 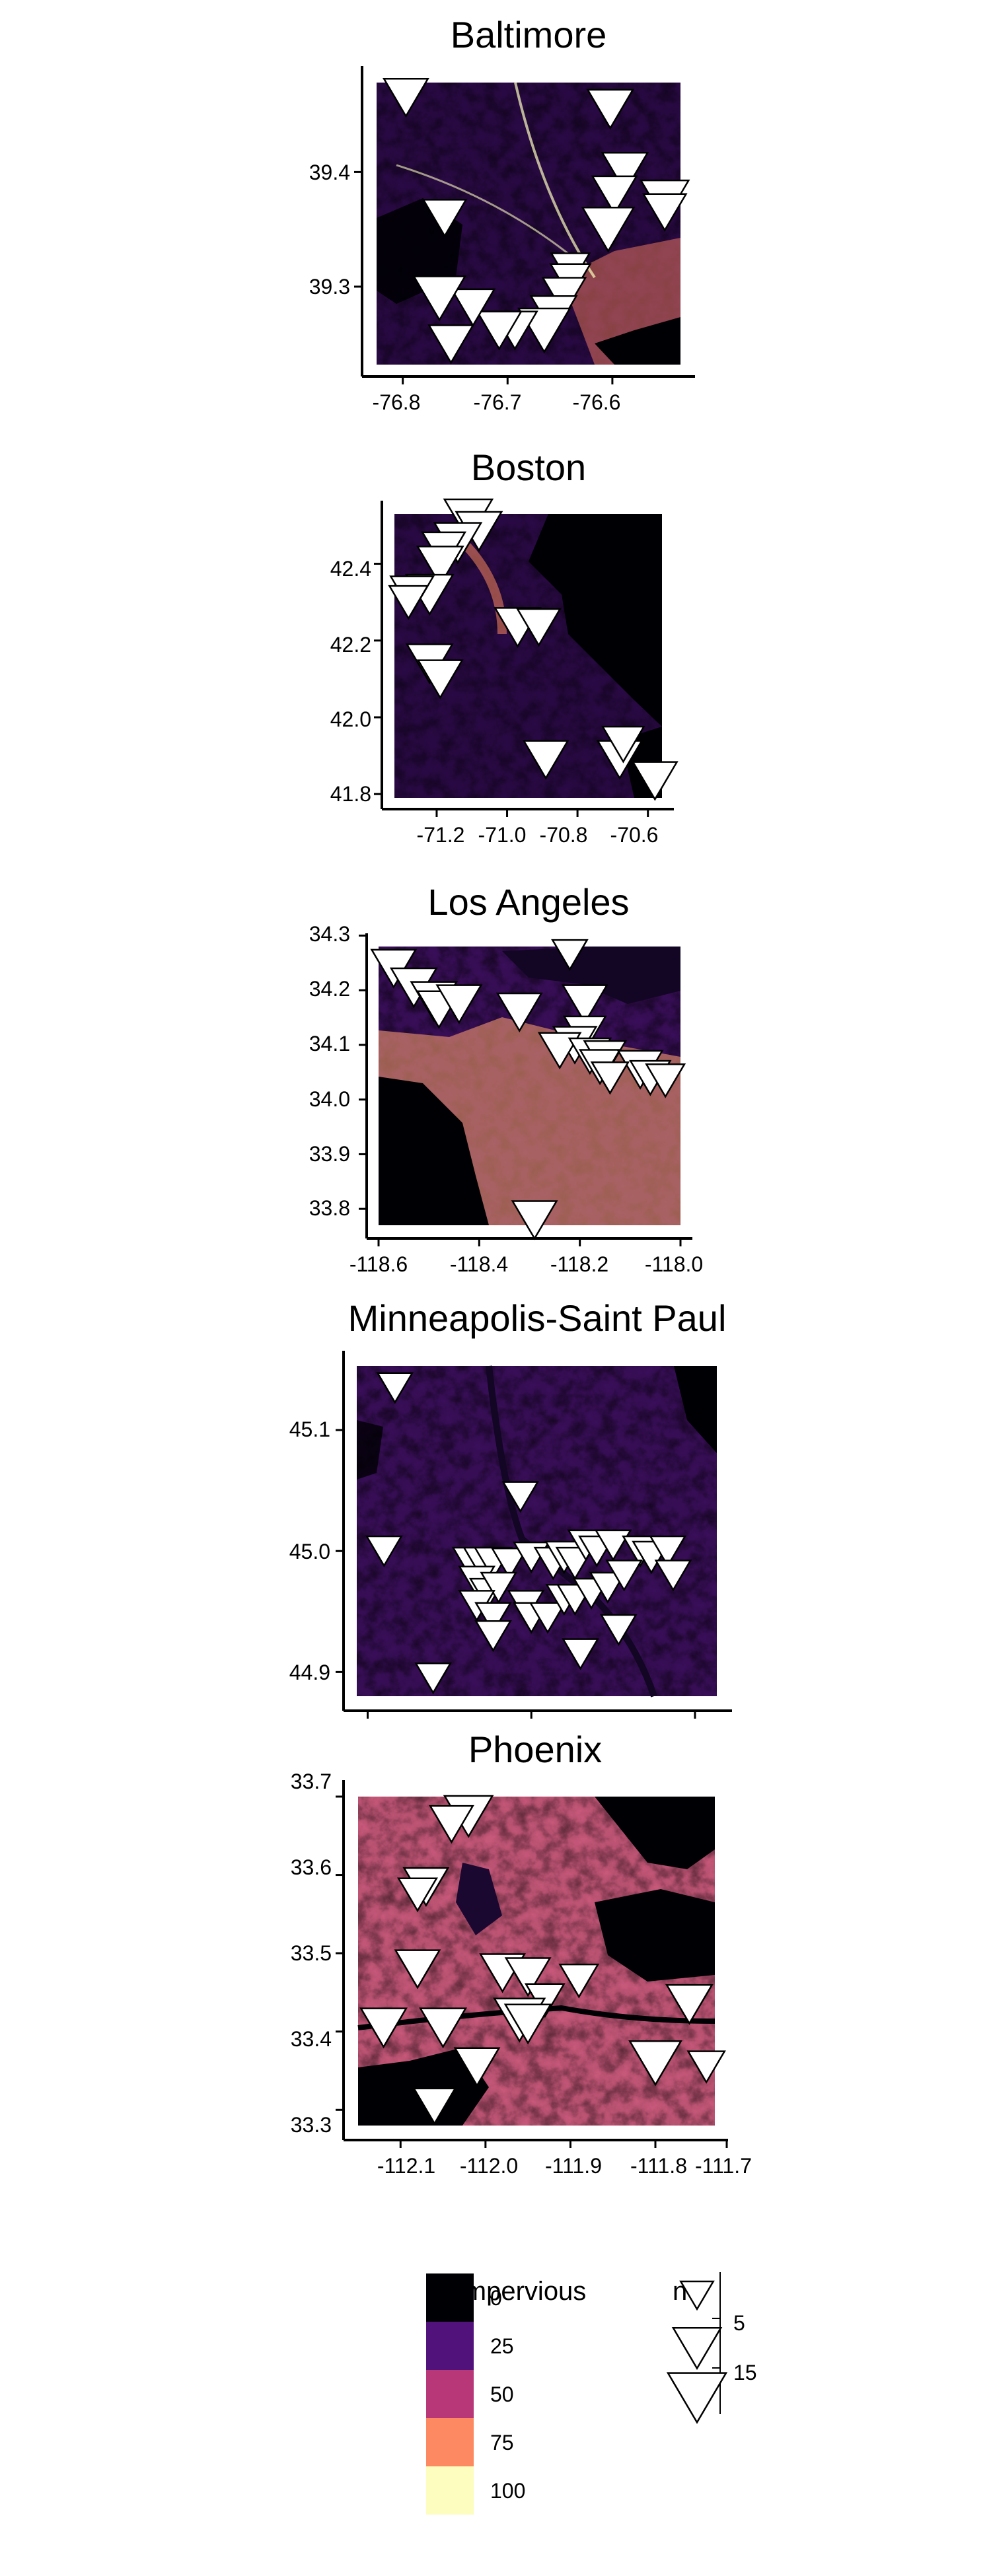 What do you see at coordinates (309, 1552) in the screenshot?
I see `y-tick-label: 45.0` at bounding box center [309, 1552].